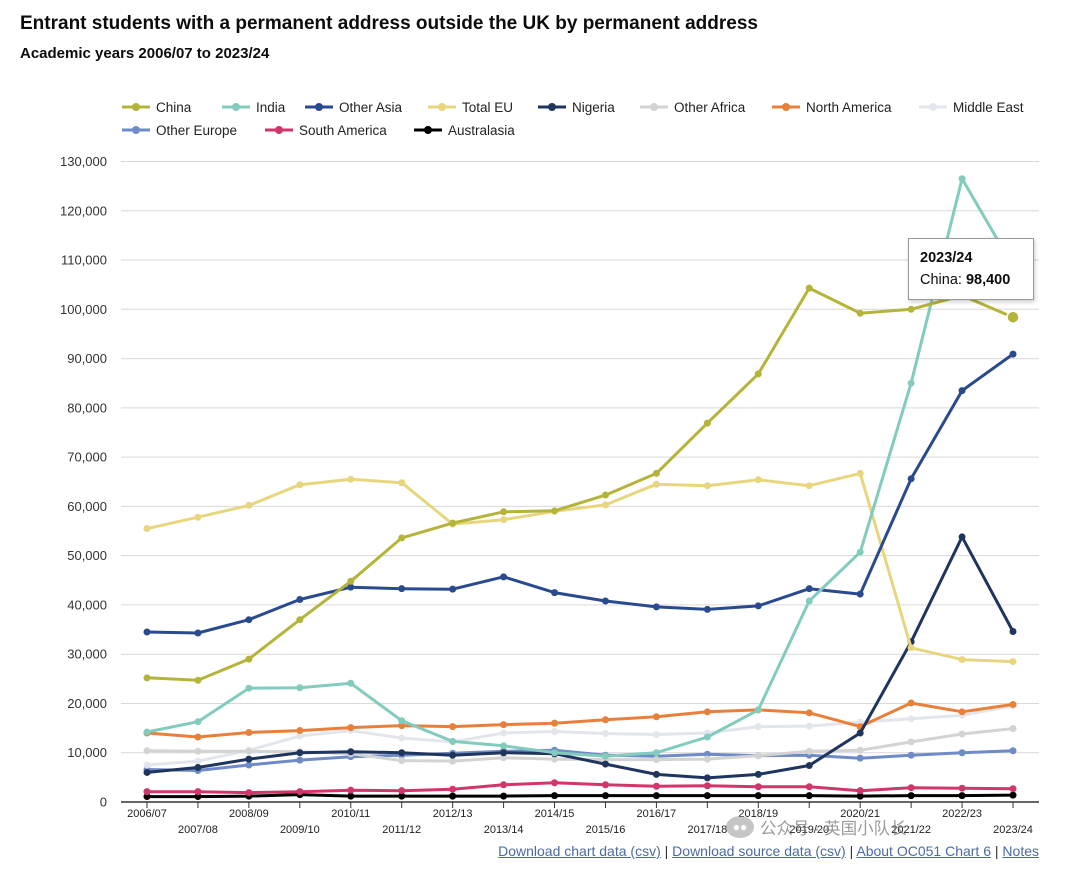 The height and width of the screenshot is (874, 1080). I want to click on tooltip-body: China: 98,400, so click(971, 280).